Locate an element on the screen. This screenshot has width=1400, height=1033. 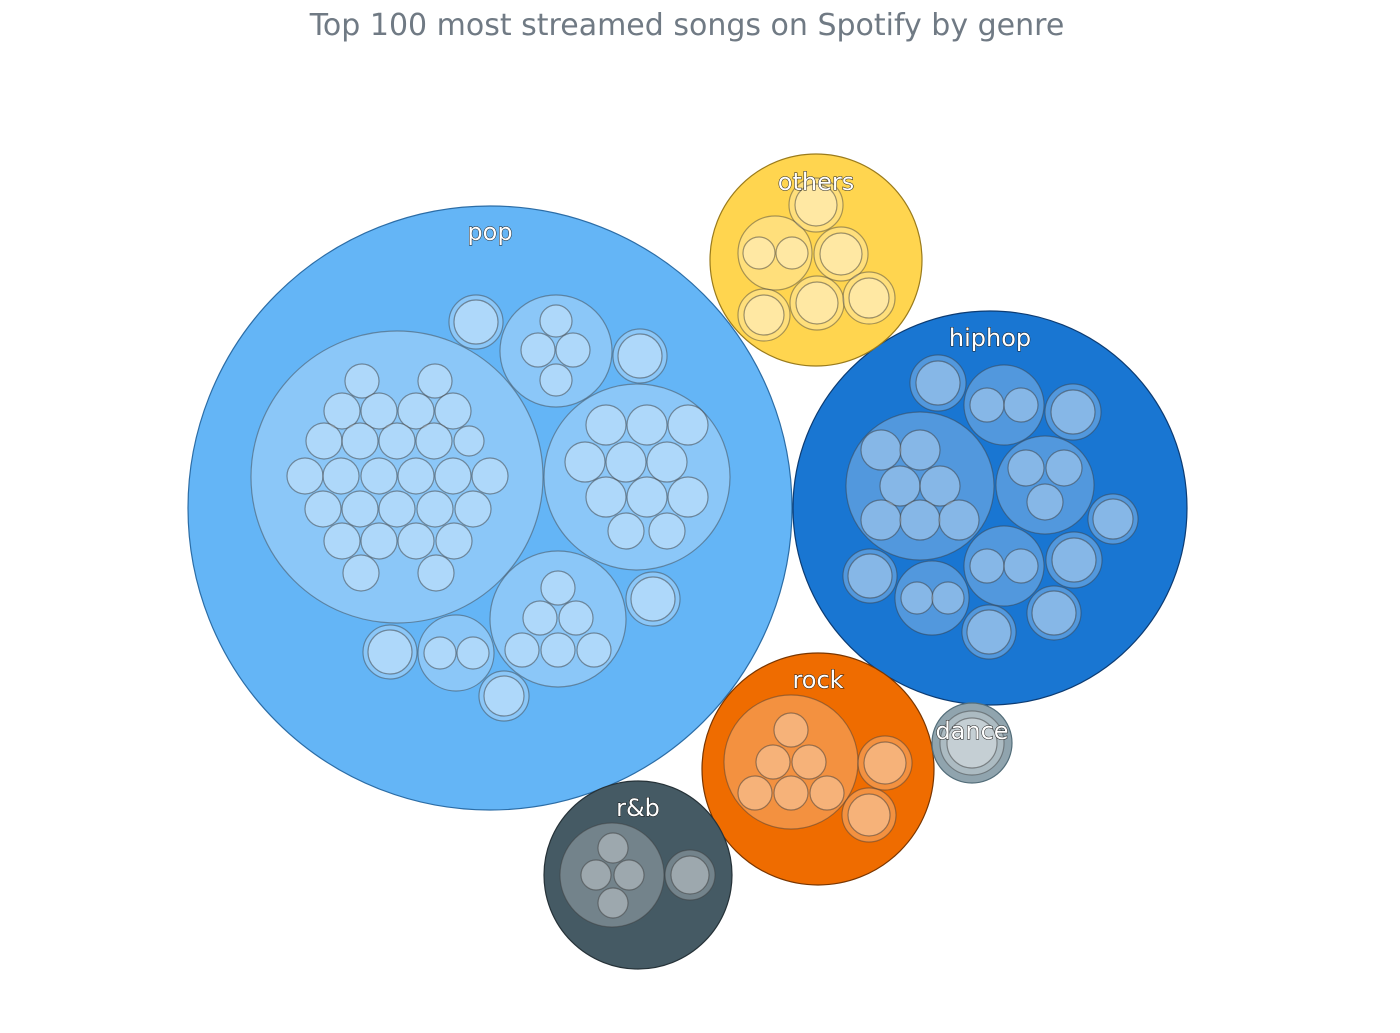
genre-bubble-hiphop is located at coordinates (990, 508).